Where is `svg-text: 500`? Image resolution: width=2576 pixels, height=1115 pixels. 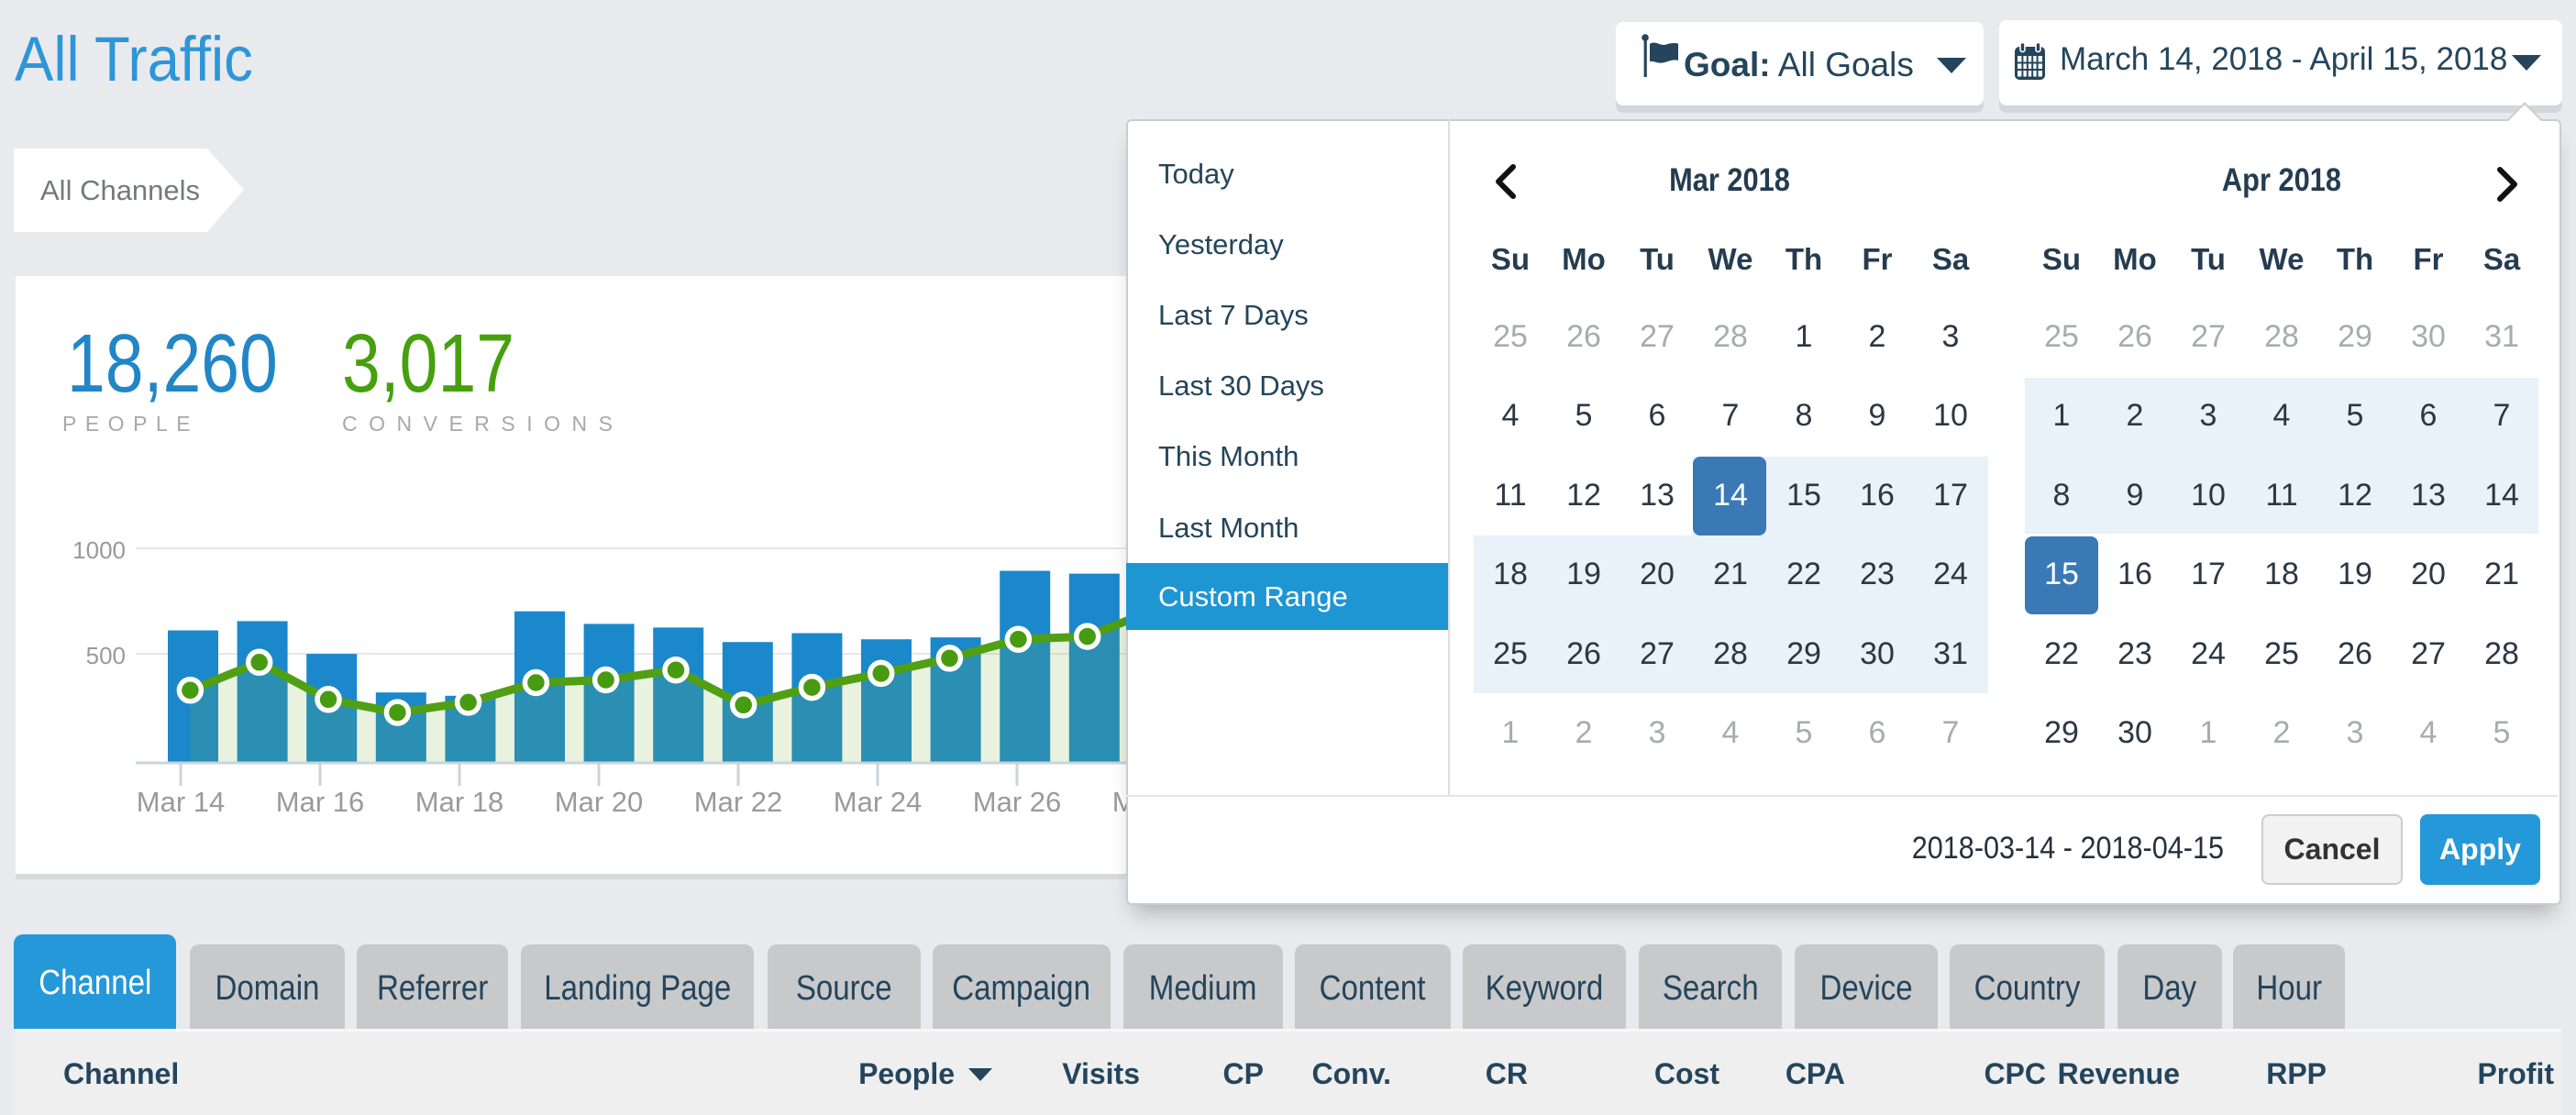
svg-text: 500 is located at coordinates (106, 655).